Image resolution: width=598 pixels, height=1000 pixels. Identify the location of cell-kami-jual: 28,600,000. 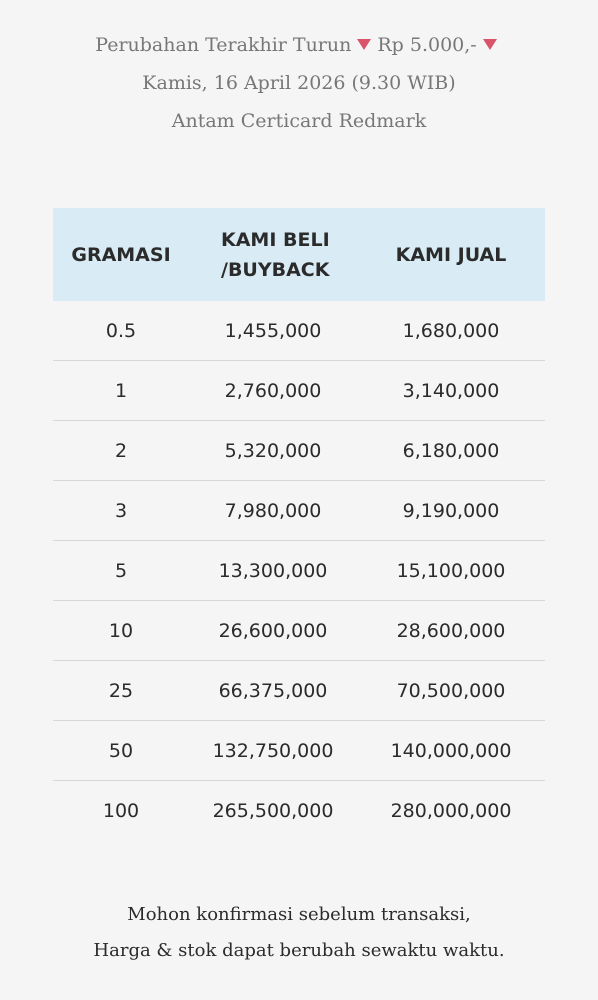
(451, 630).